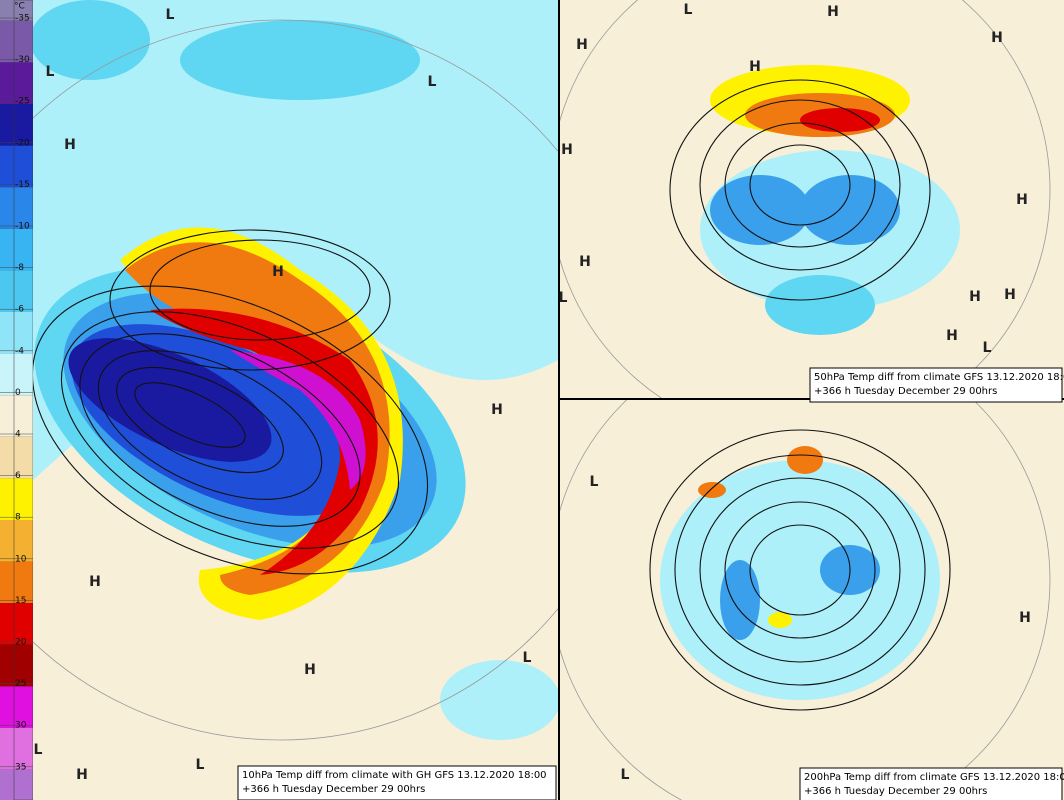  Describe the element at coordinates (22, 19) in the screenshot. I see `colorbar-label: -35` at that location.